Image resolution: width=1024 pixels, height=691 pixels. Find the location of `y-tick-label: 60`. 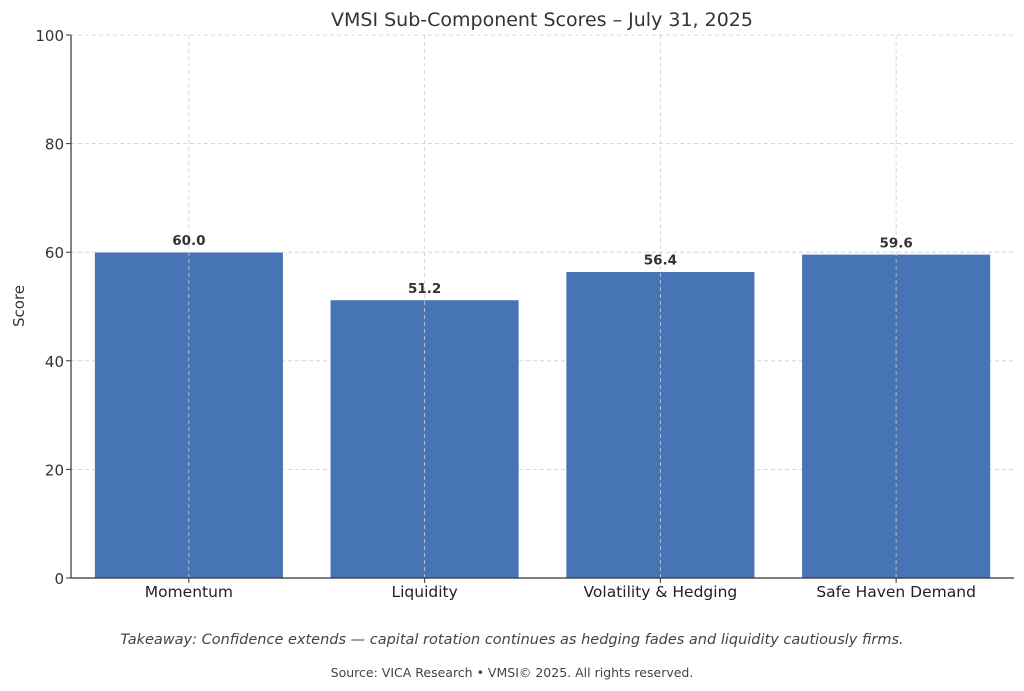

y-tick-label: 60 is located at coordinates (54, 253).